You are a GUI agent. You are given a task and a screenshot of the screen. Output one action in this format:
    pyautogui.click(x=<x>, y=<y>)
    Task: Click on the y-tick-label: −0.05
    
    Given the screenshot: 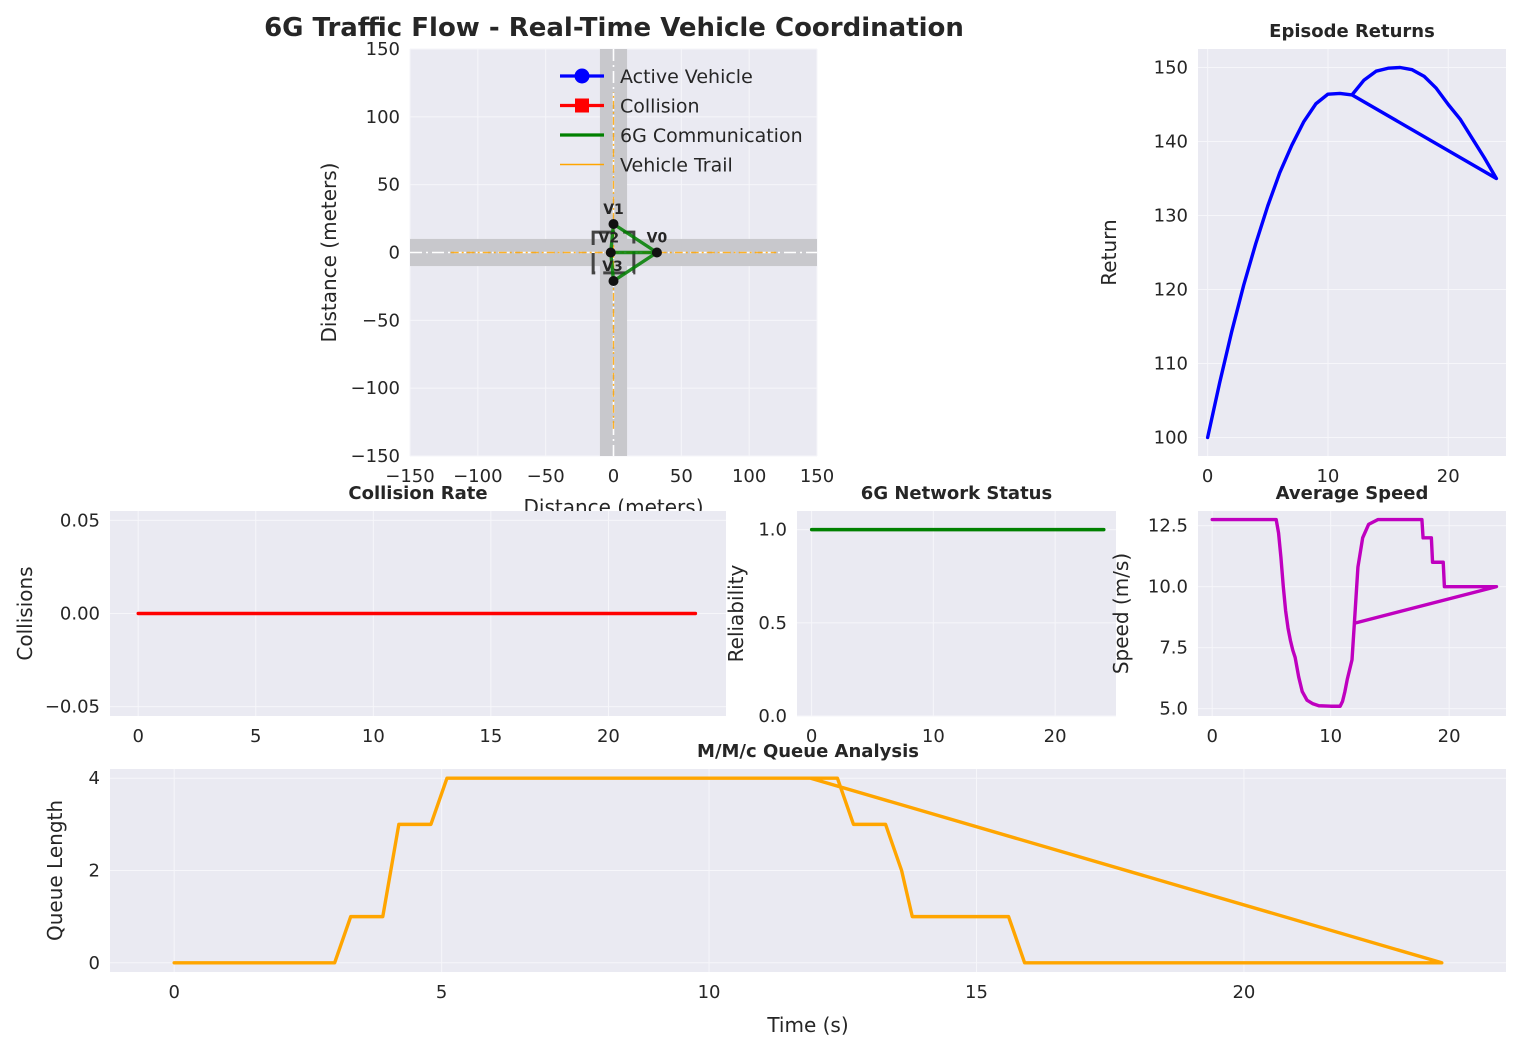 What is the action you would take?
    pyautogui.click(x=72, y=707)
    